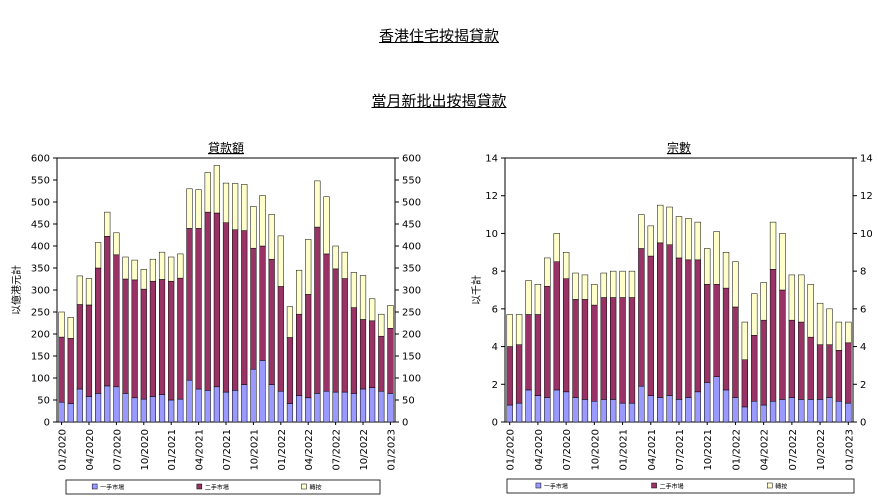 This screenshot has height=504, width=878. What do you see at coordinates (863, 272) in the screenshot?
I see `y-tick-label-right: 8` at bounding box center [863, 272].